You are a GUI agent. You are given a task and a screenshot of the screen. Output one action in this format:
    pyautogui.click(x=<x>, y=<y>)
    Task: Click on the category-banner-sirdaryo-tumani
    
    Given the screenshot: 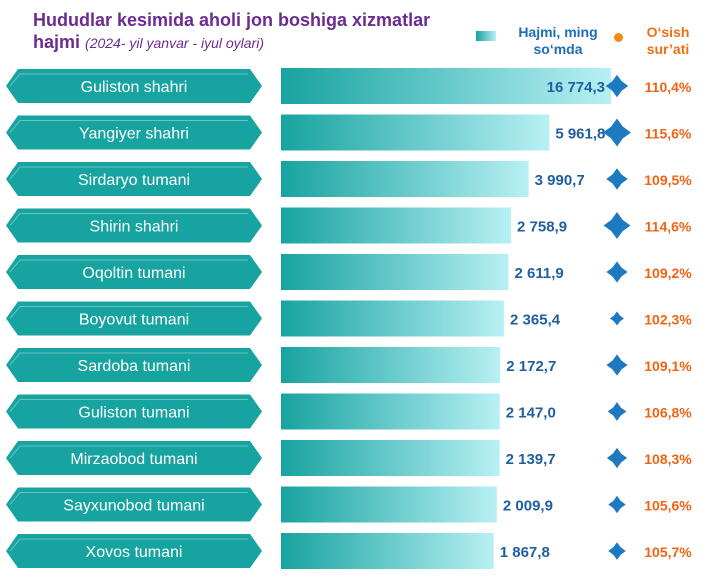 What is the action you would take?
    pyautogui.click(x=134, y=179)
    